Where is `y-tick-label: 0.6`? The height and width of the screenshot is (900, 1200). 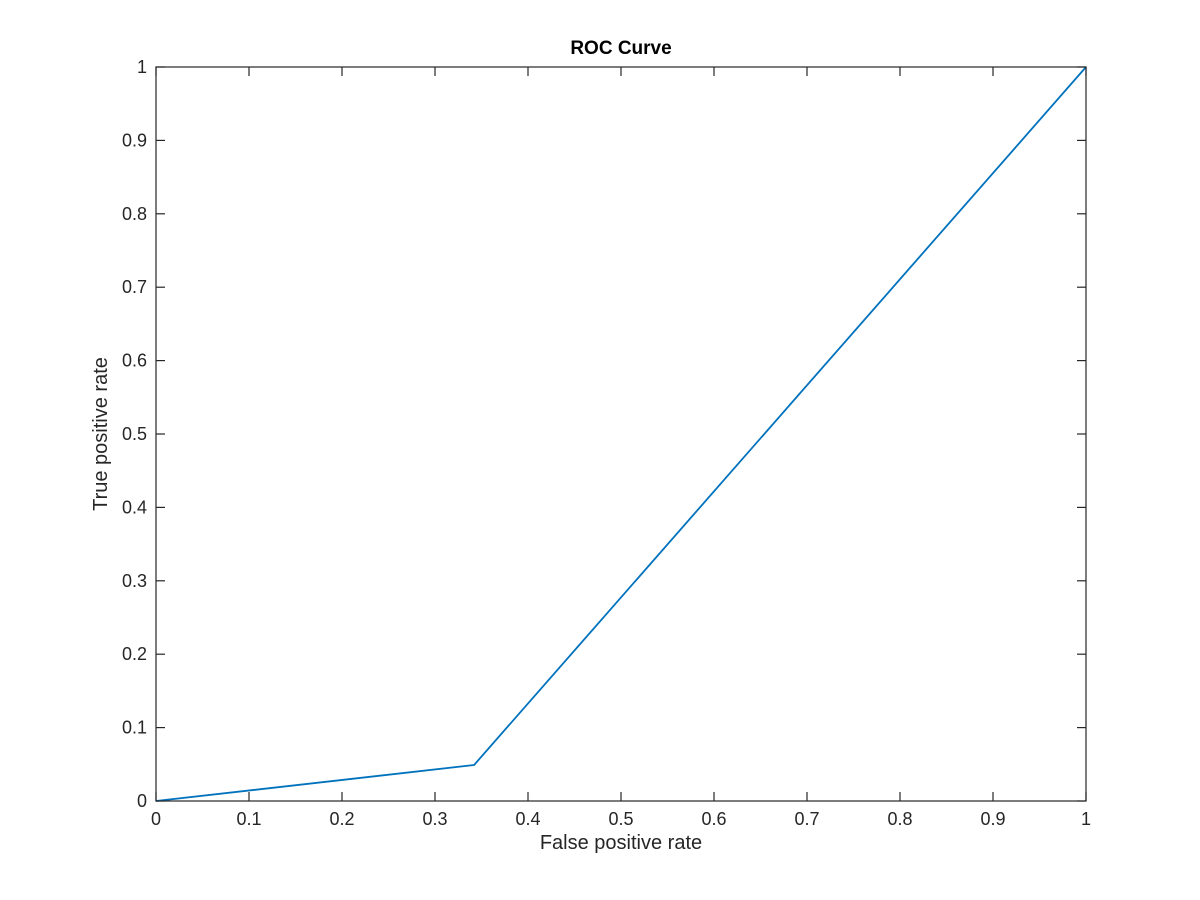 y-tick-label: 0.6 is located at coordinates (134, 361).